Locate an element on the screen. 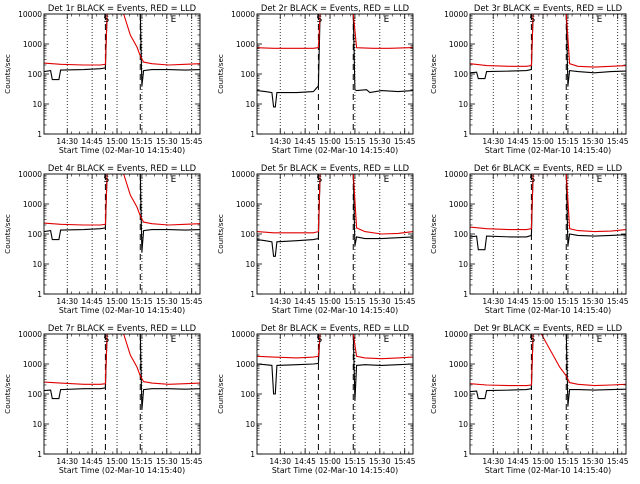 The height and width of the screenshot is (484, 640). panel-title: Det 7r BLACK = Events, RED = LLD is located at coordinates (122, 328).